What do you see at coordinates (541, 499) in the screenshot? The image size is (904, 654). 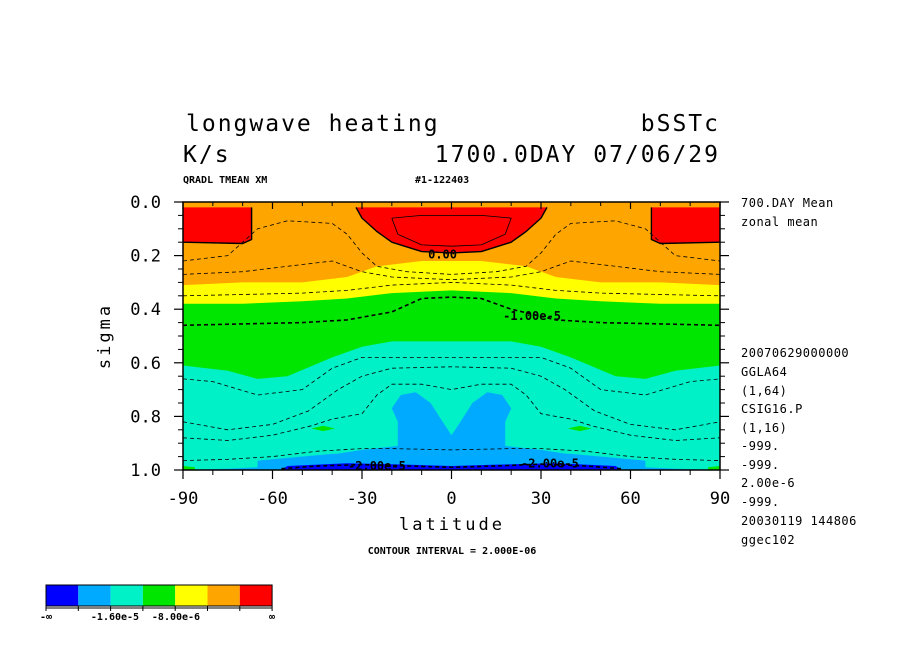 I see `x-tick-label: 30` at bounding box center [541, 499].